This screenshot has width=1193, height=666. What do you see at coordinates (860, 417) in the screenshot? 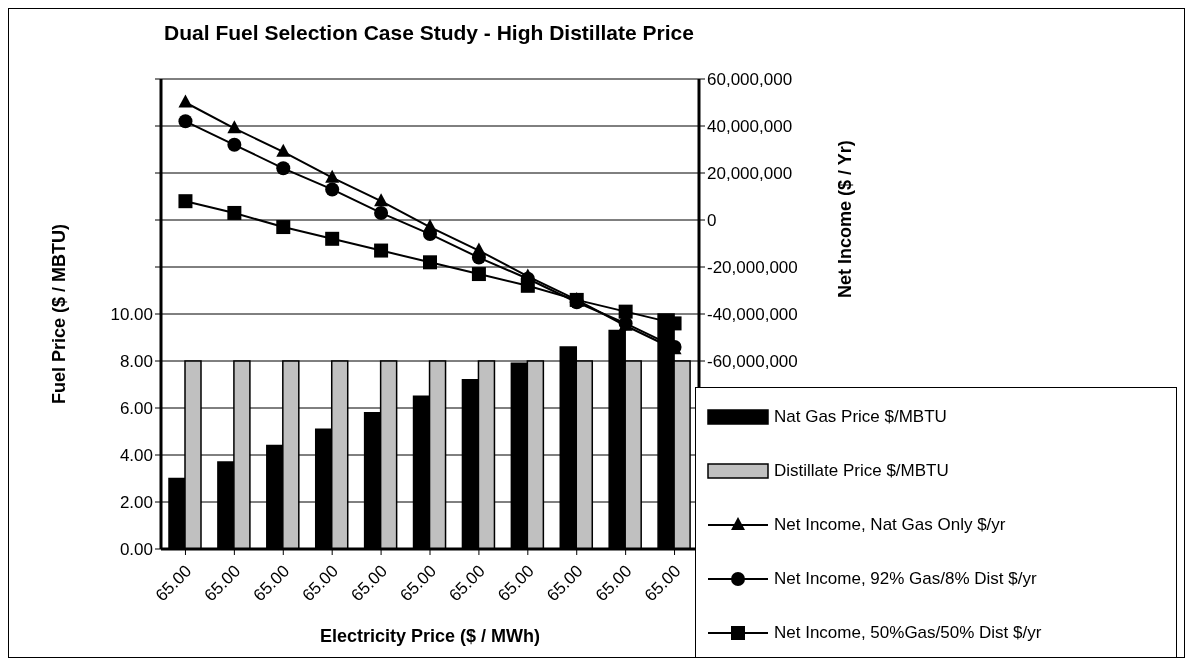
I see `legend-label: Nat Gas Price $/MBTU` at bounding box center [860, 417].